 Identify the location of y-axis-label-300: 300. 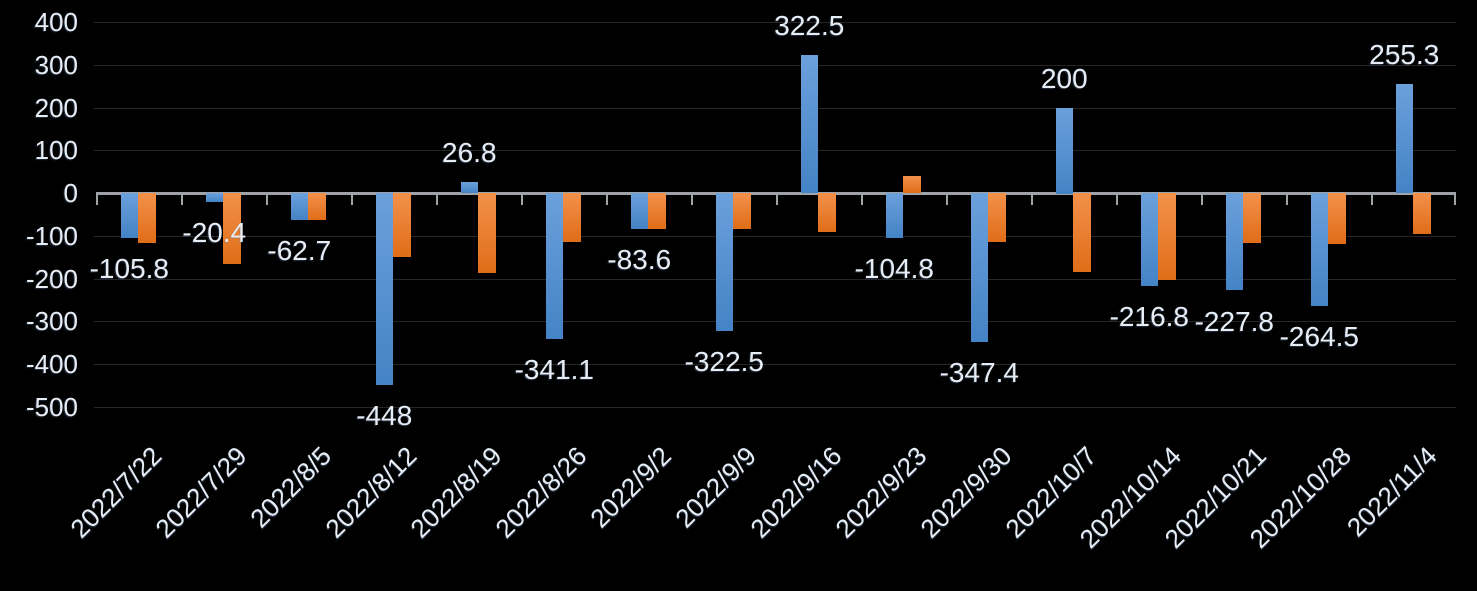
(56, 65).